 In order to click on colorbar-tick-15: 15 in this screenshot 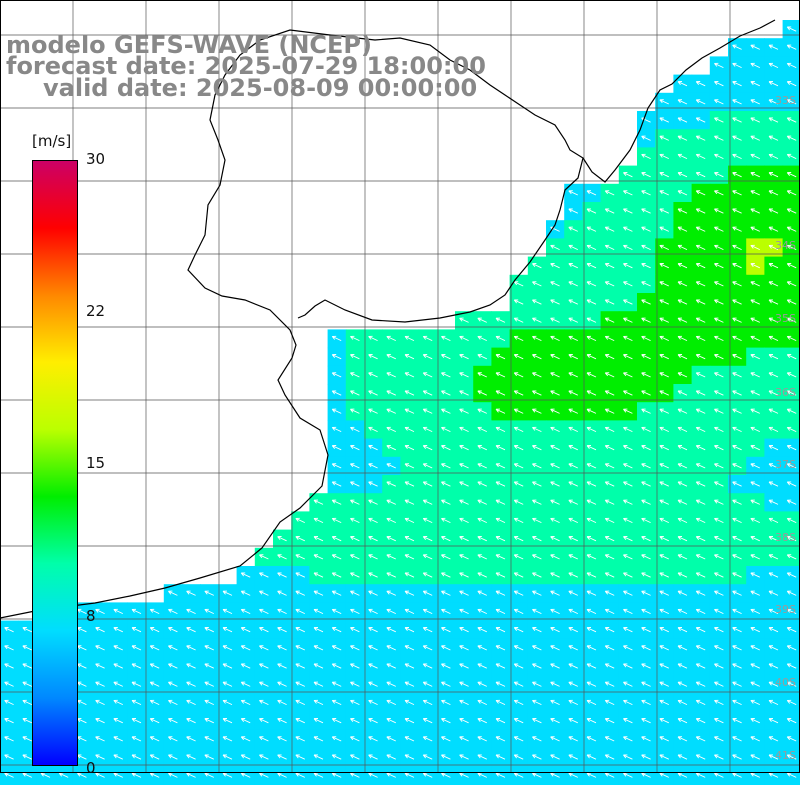, I will do `click(96, 463)`.